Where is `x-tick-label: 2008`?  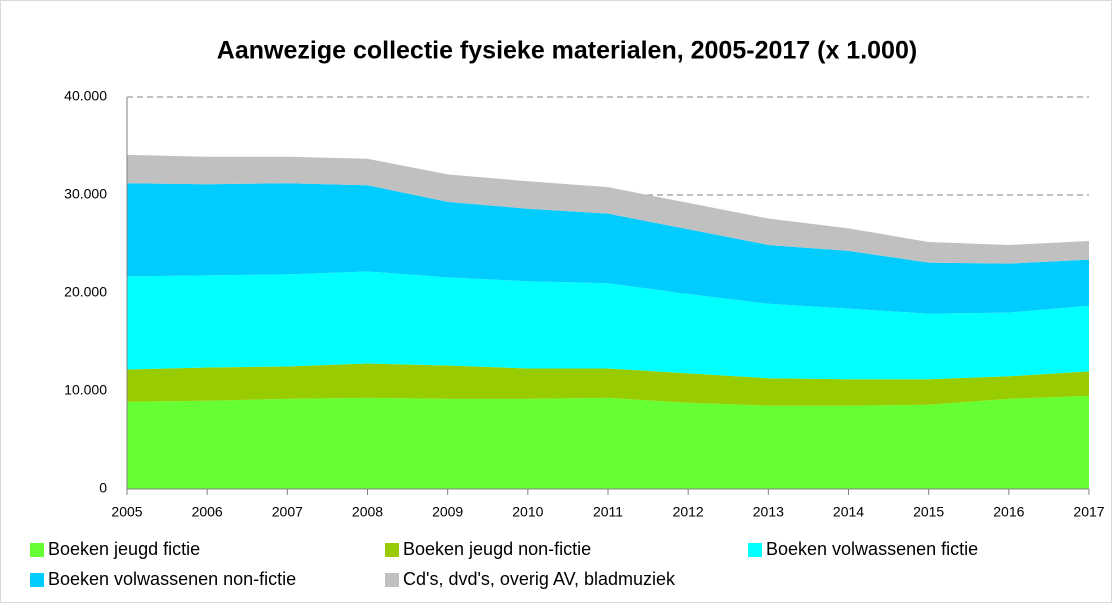 x-tick-label: 2008 is located at coordinates (367, 512).